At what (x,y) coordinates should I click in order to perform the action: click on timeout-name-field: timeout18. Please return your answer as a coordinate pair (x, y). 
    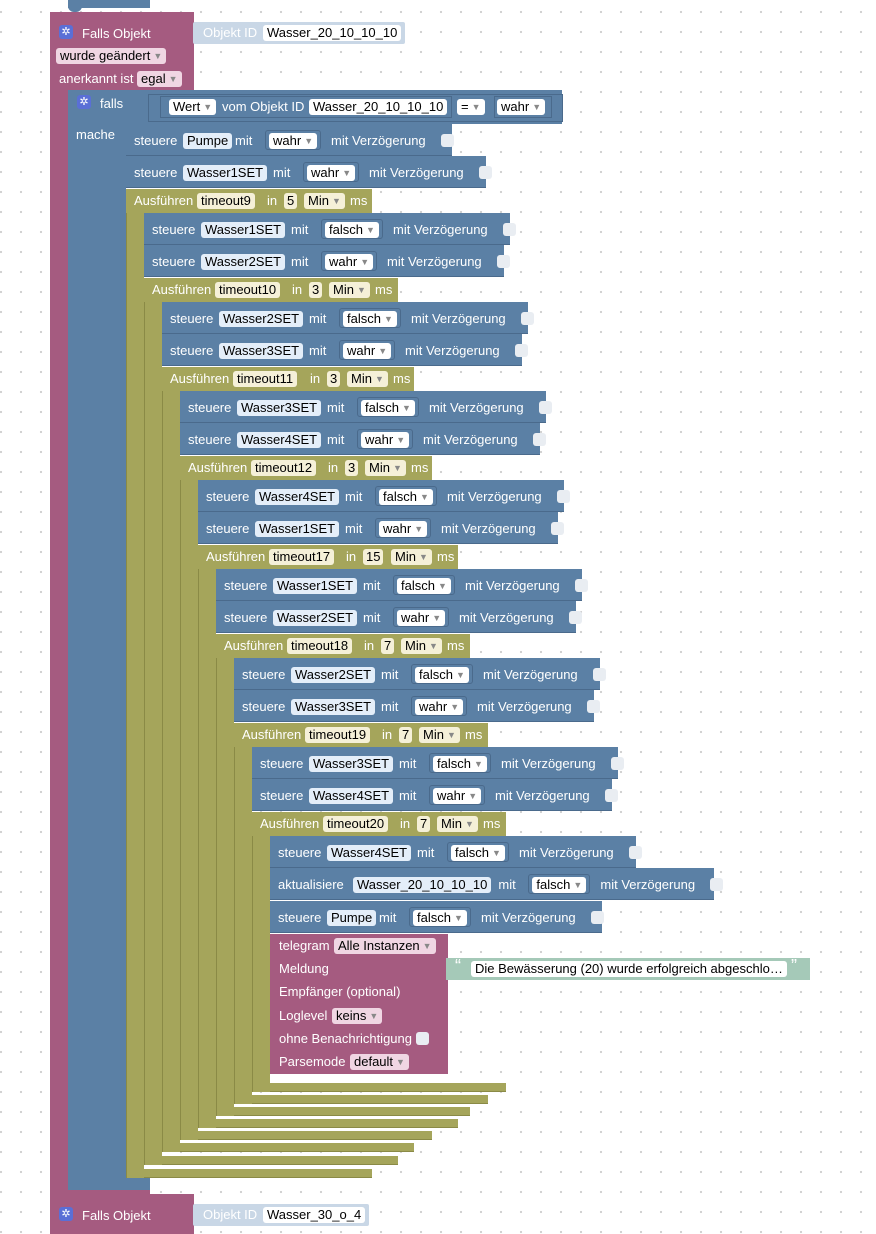
    Looking at the image, I should click on (320, 646).